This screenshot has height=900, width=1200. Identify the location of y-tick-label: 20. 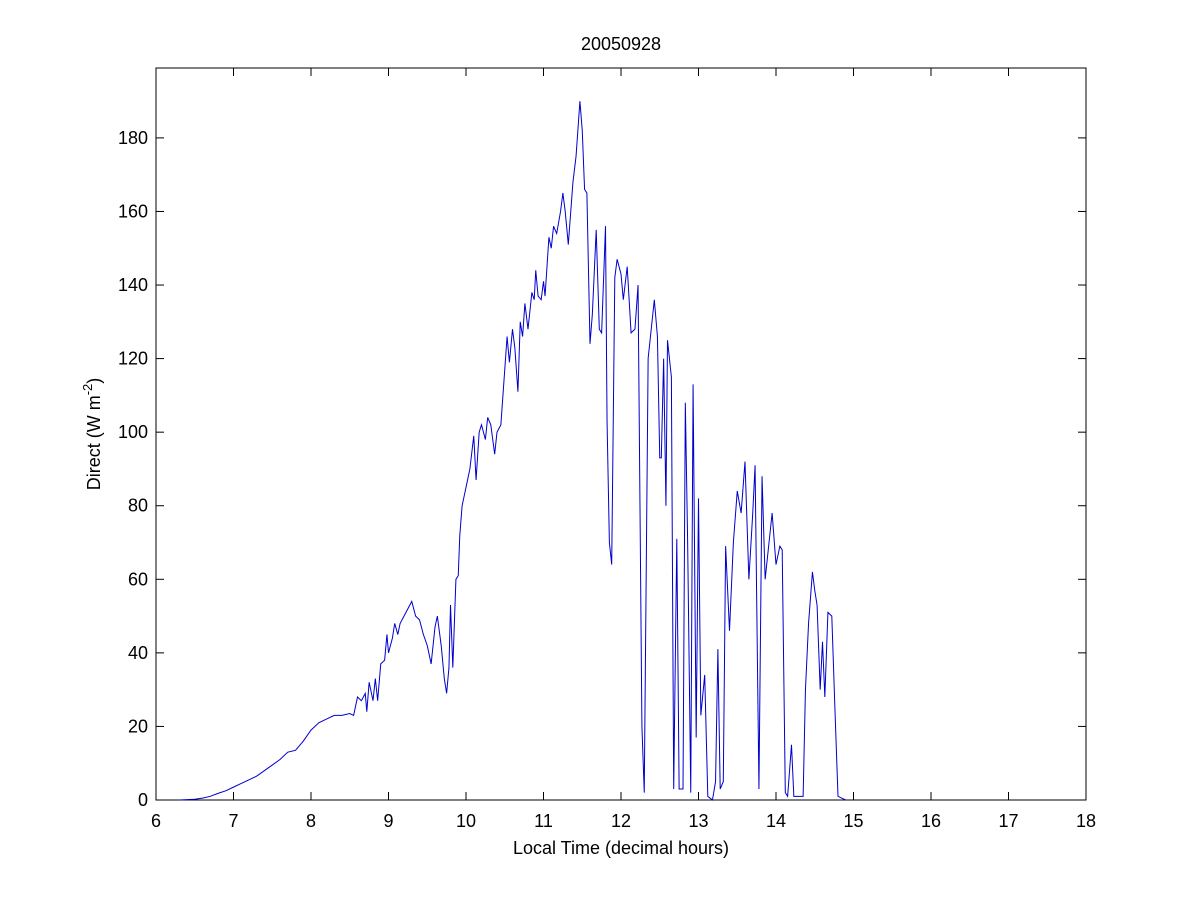
(138, 726).